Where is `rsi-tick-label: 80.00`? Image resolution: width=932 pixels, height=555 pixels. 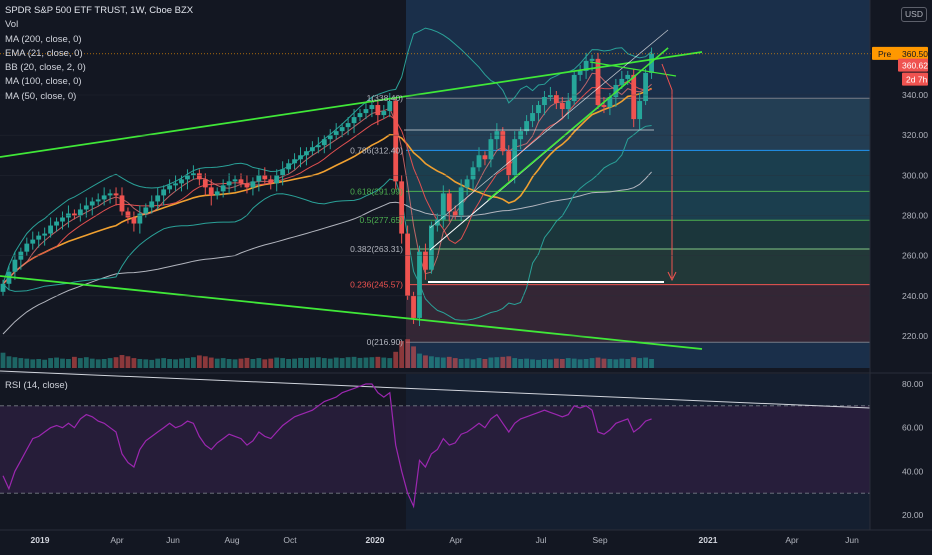
rsi-tick-label: 80.00 is located at coordinates (913, 384).